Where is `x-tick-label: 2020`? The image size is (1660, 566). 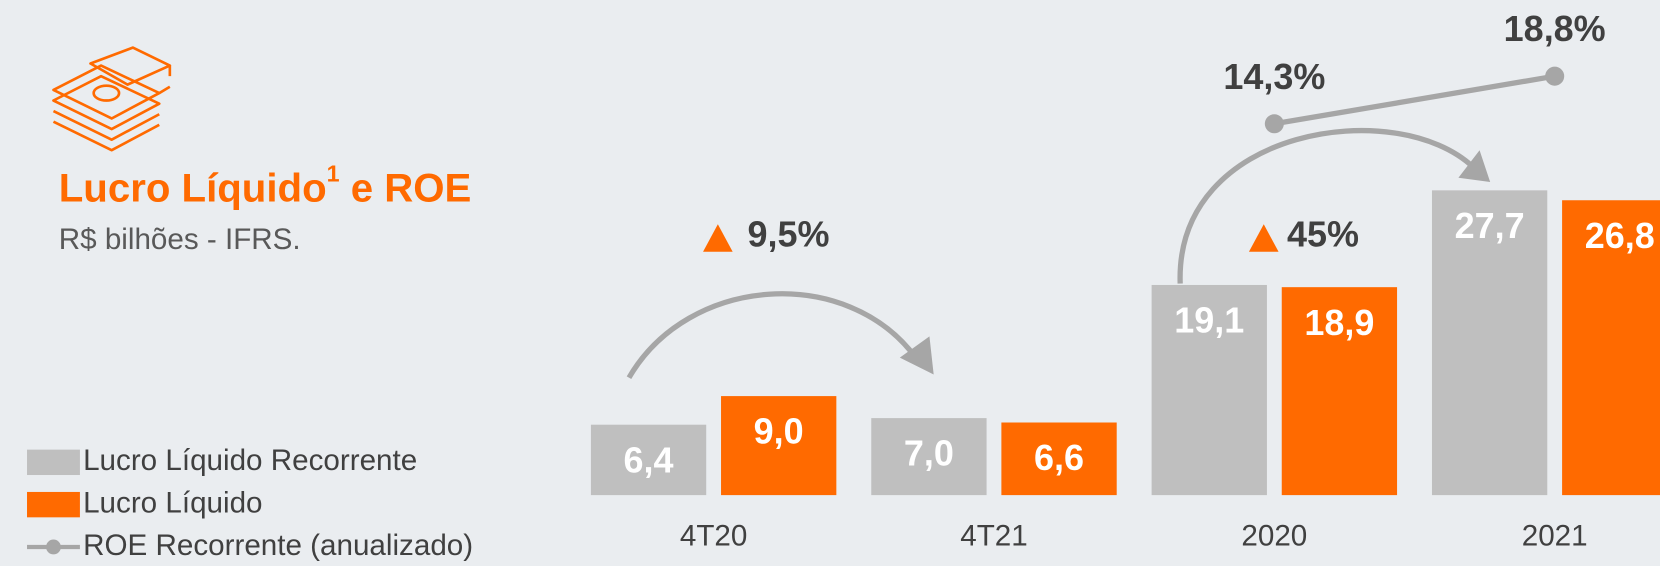
x-tick-label: 2020 is located at coordinates (1274, 535).